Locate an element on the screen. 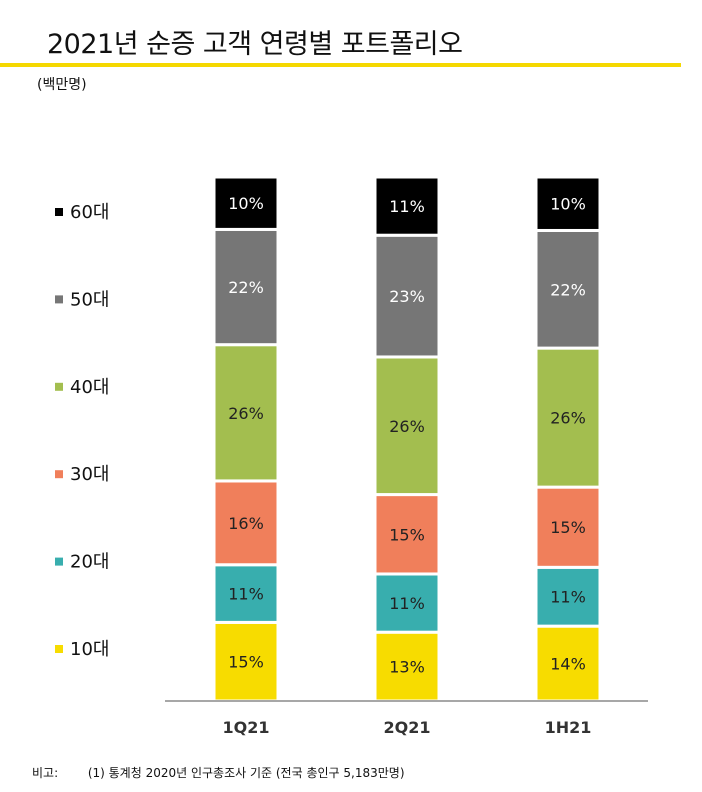 The height and width of the screenshot is (792, 702). bar-segment-1Q21-60대 is located at coordinates (246, 203).